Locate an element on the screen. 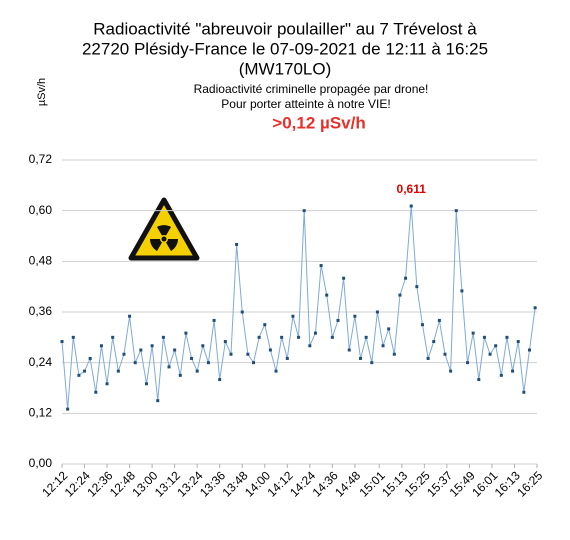 The height and width of the screenshot is (540, 570). data-label: 0,611 is located at coordinates (412, 189).